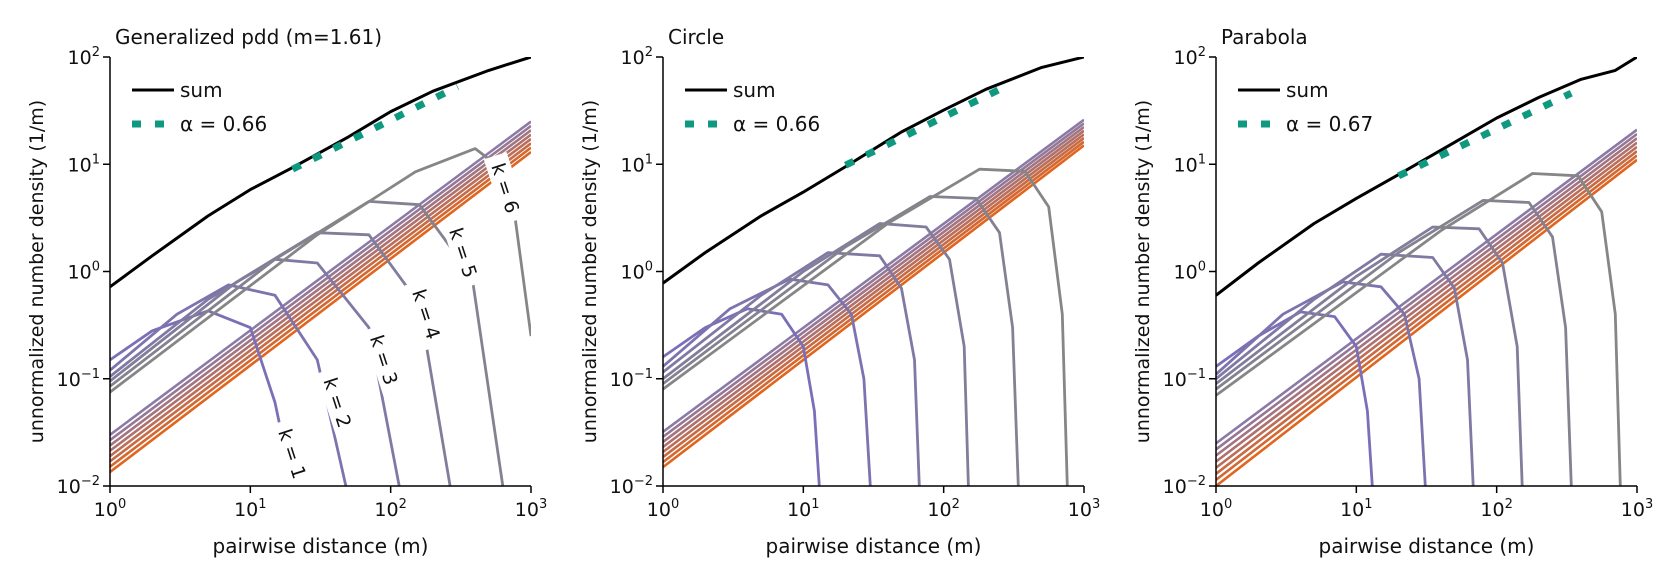 This screenshot has height=581, width=1661. What do you see at coordinates (248, 37) in the screenshot?
I see `chart-title: Generalized pdd (m=1.61)` at bounding box center [248, 37].